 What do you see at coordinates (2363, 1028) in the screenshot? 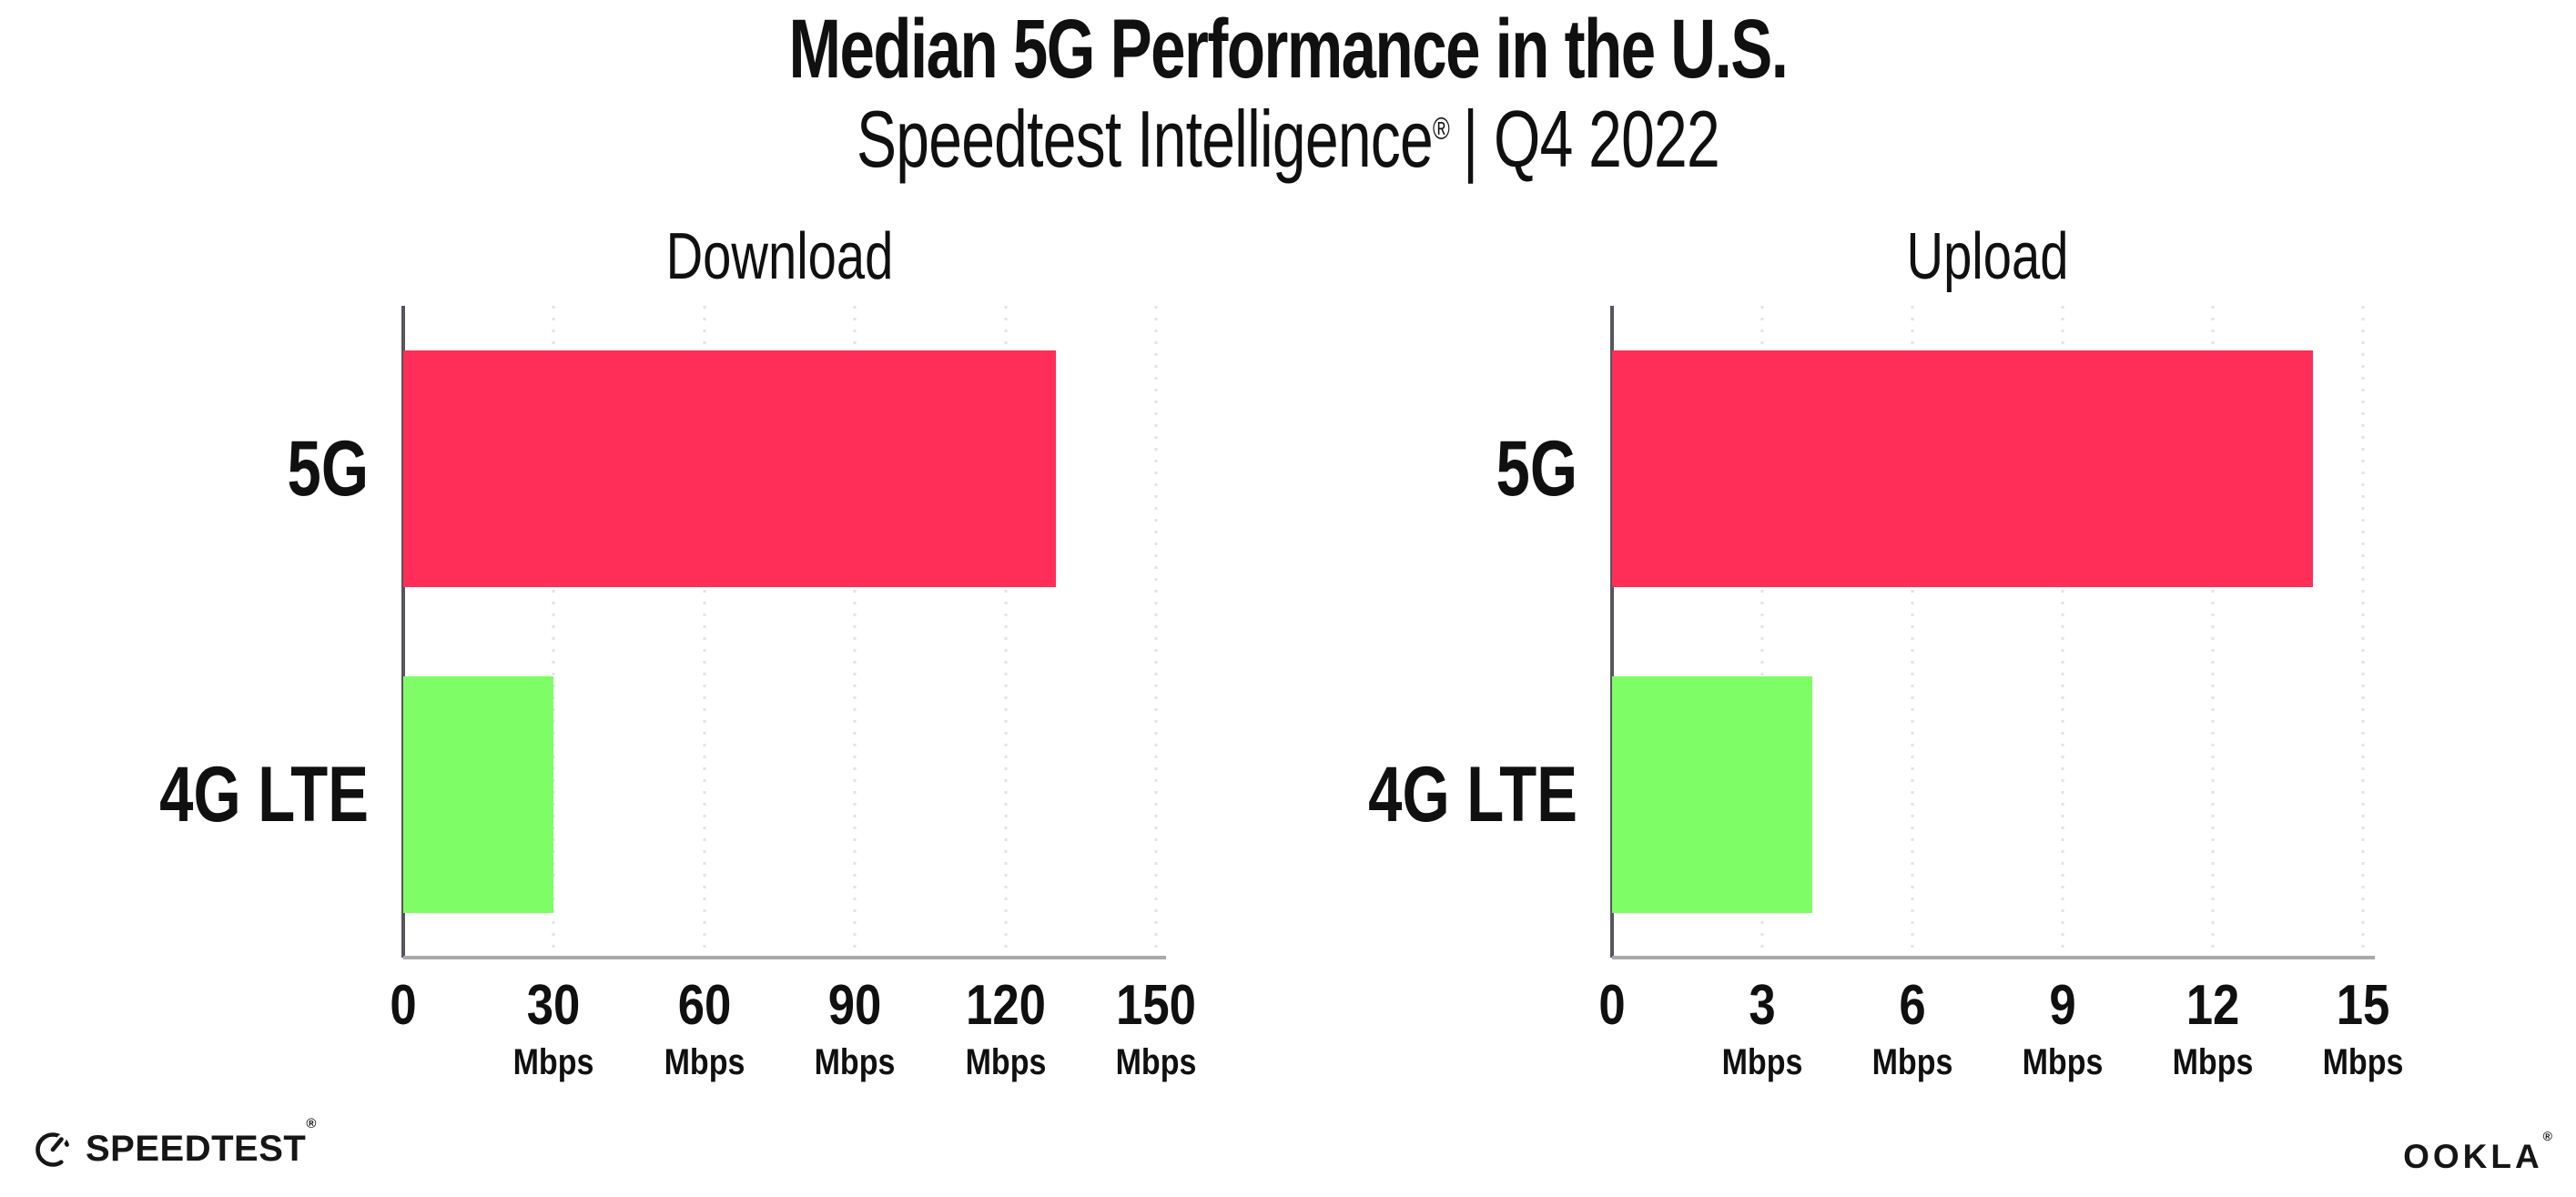
I see `x-tick-label: 15 Mbps` at bounding box center [2363, 1028].